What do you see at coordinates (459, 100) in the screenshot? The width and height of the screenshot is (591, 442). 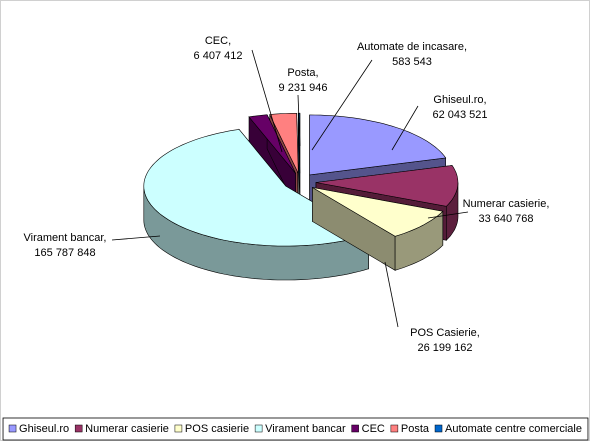 I see `data-label-name: Ghiseul.ro,` at bounding box center [459, 100].